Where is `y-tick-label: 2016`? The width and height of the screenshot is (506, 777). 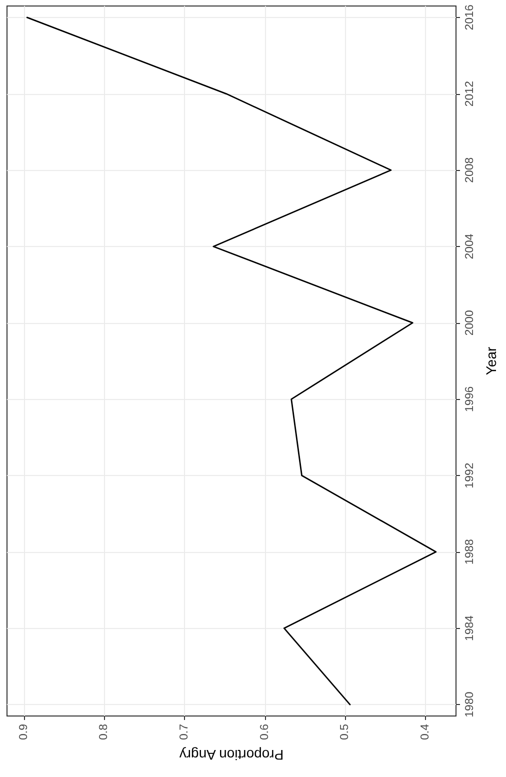
y-tick-label: 2016 is located at coordinates (470, 17).